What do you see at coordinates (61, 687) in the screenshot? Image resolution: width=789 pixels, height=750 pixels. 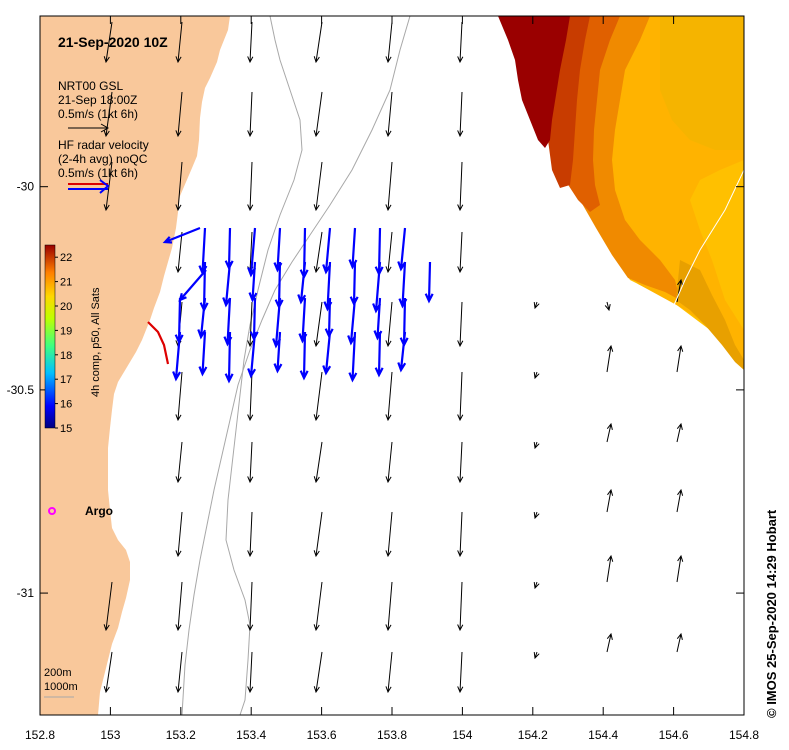 I see `isobath-label-1000m: 1000m` at bounding box center [61, 687].